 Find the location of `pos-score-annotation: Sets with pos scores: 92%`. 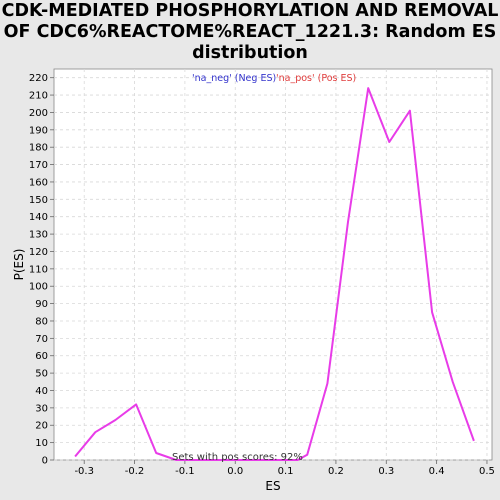

pos-score-annotation: Sets with pos scores: 92% is located at coordinates (237, 457).